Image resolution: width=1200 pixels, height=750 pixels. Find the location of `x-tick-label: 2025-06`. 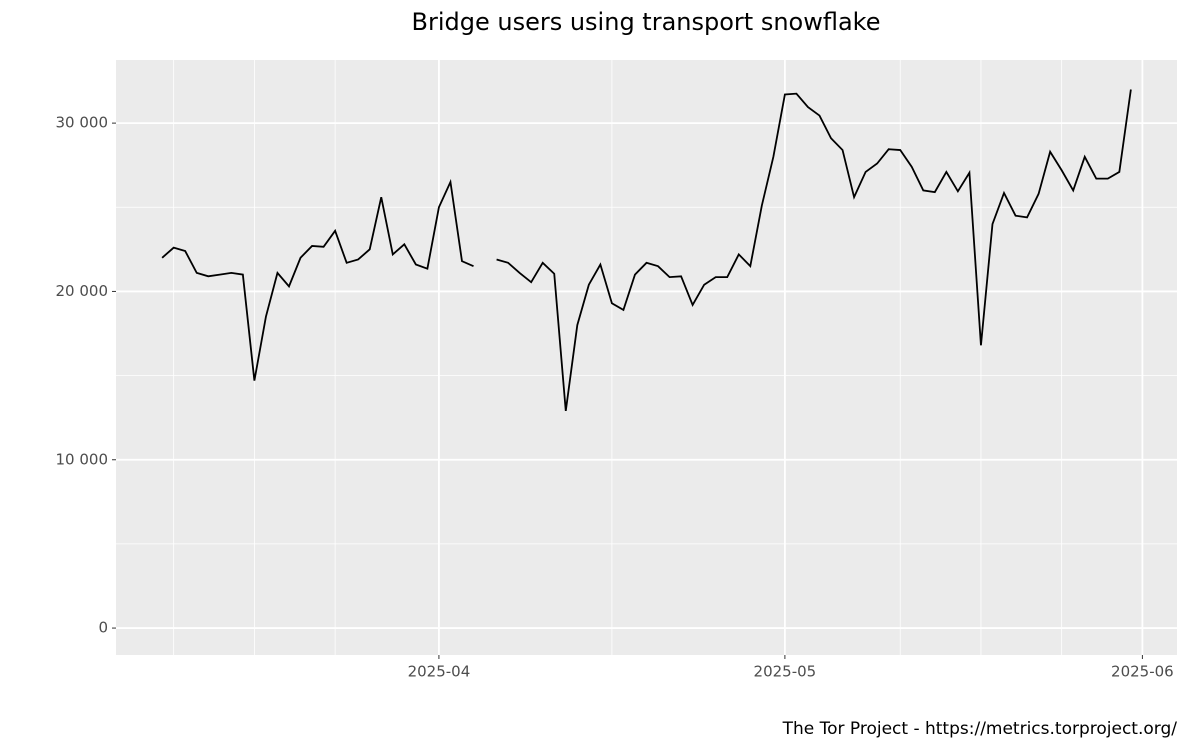

x-tick-label: 2025-06 is located at coordinates (1142, 672).